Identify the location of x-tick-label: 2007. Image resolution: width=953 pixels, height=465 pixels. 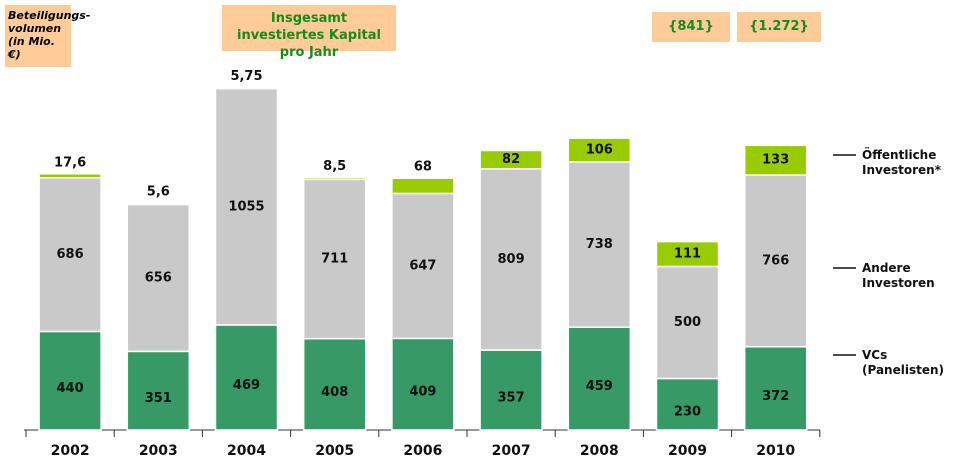
(511, 451).